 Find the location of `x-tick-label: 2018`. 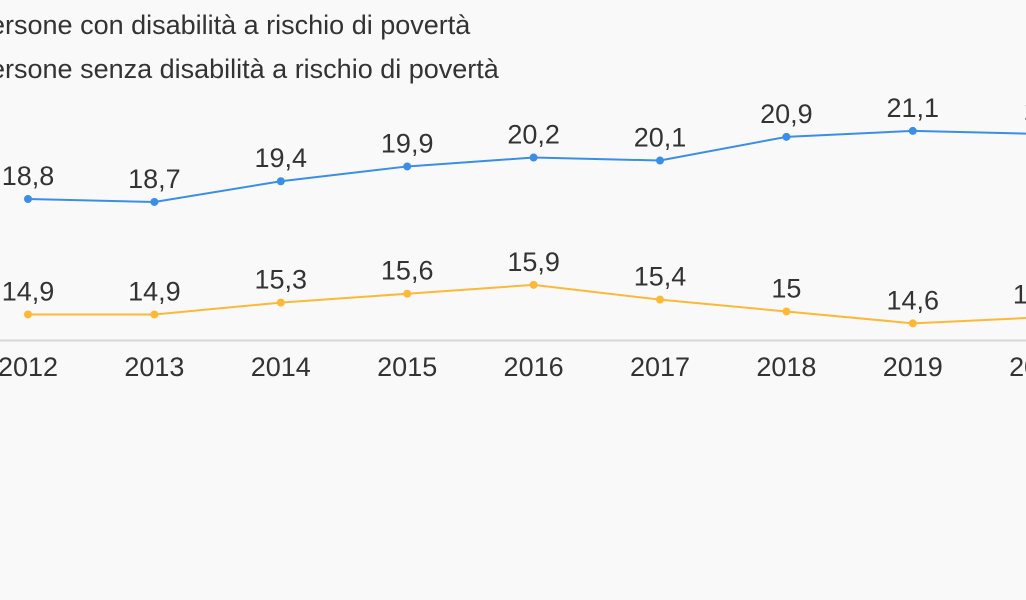

x-tick-label: 2018 is located at coordinates (786, 367).